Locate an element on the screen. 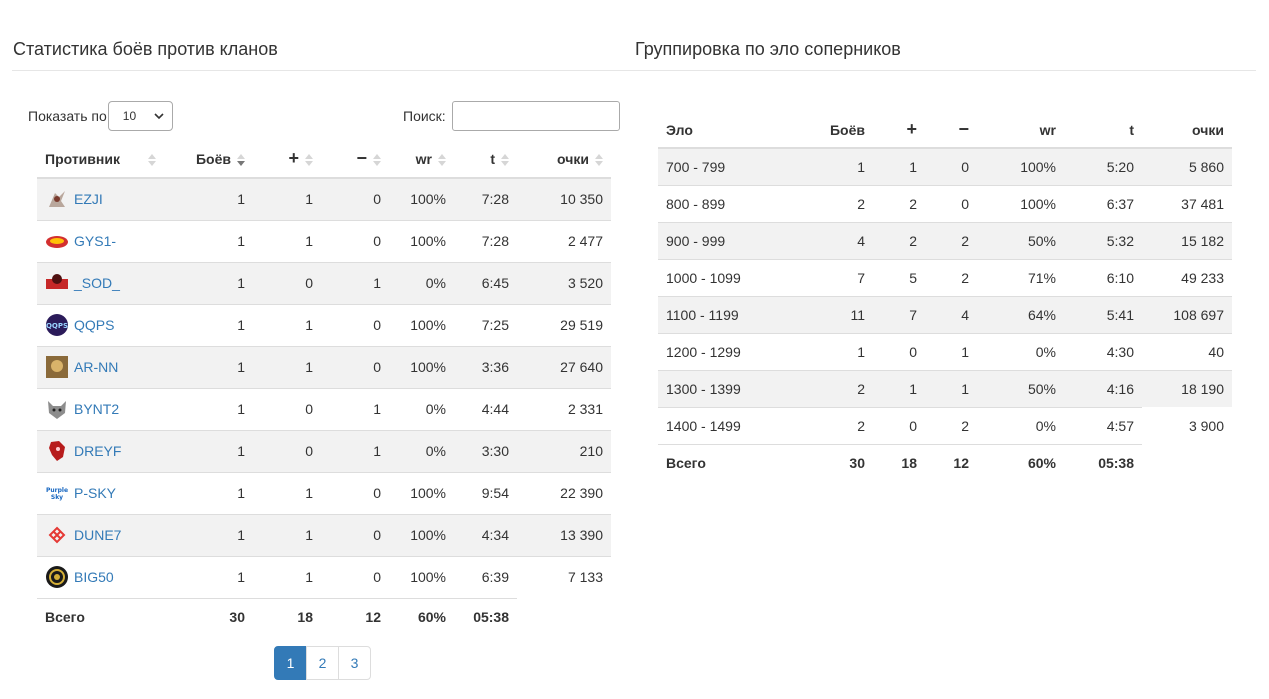 The width and height of the screenshot is (1269, 699). big50-logo-icon is located at coordinates (57, 577).